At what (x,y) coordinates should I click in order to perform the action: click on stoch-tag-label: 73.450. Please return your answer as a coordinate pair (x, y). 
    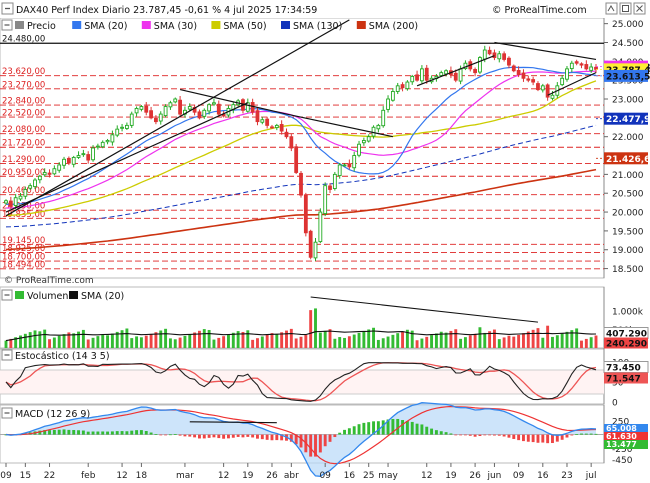
    Looking at the image, I should click on (623, 369).